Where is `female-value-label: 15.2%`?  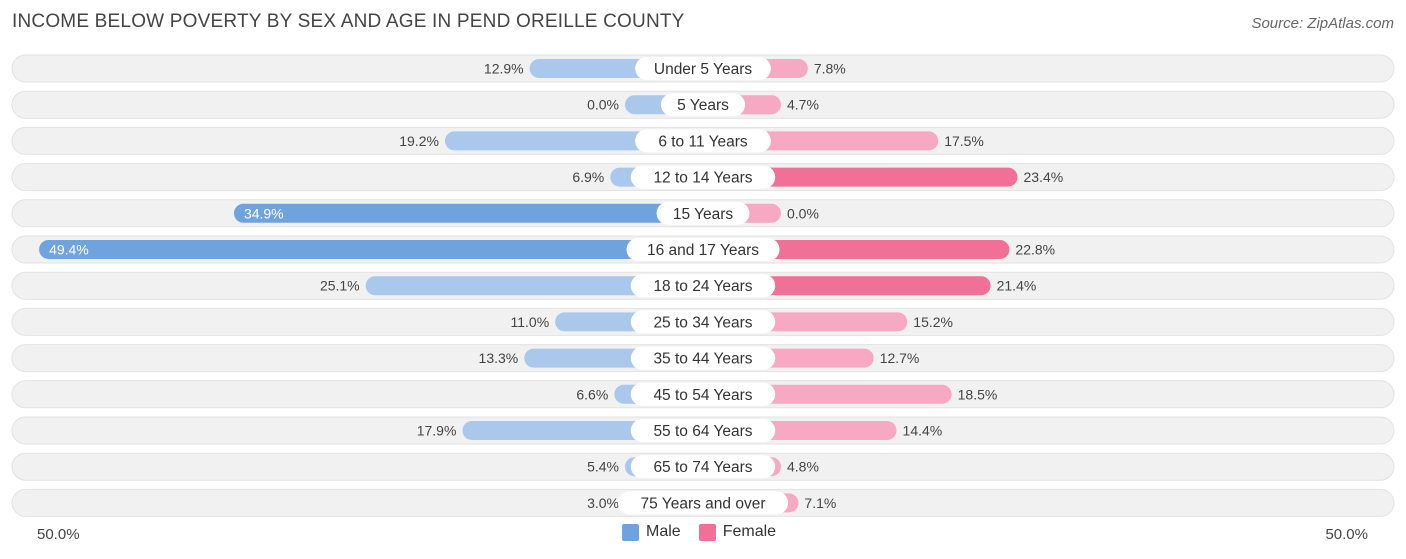 female-value-label: 15.2% is located at coordinates (933, 322).